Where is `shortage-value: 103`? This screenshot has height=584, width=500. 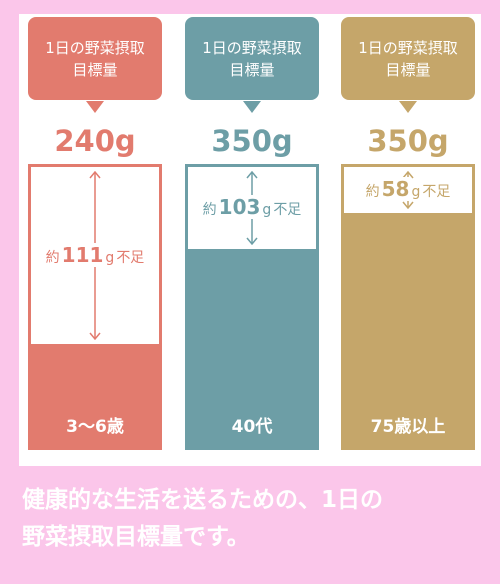 shortage-value: 103 is located at coordinates (239, 207).